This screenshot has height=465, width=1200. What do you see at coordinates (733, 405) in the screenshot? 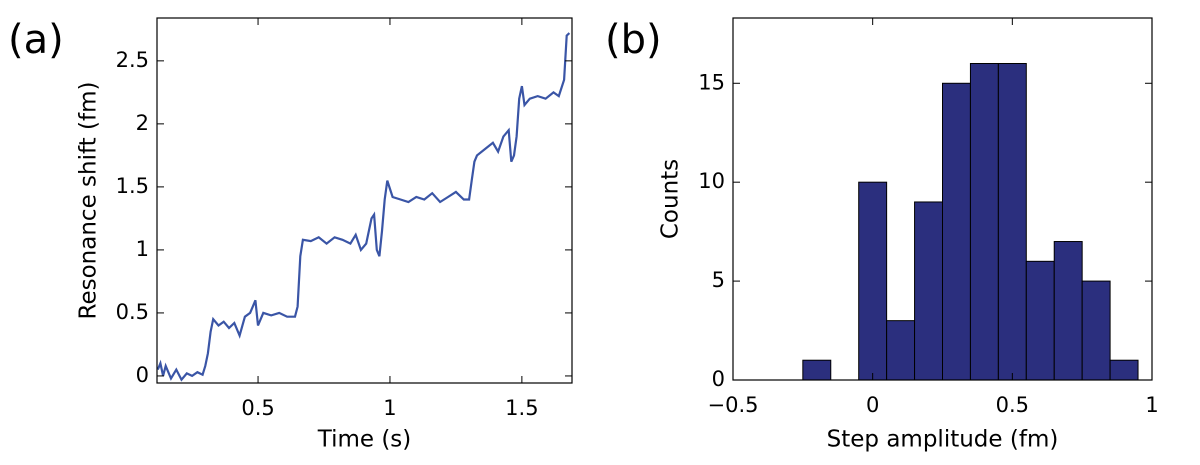
I see `x-tick-label: −0.5` at bounding box center [733, 405].